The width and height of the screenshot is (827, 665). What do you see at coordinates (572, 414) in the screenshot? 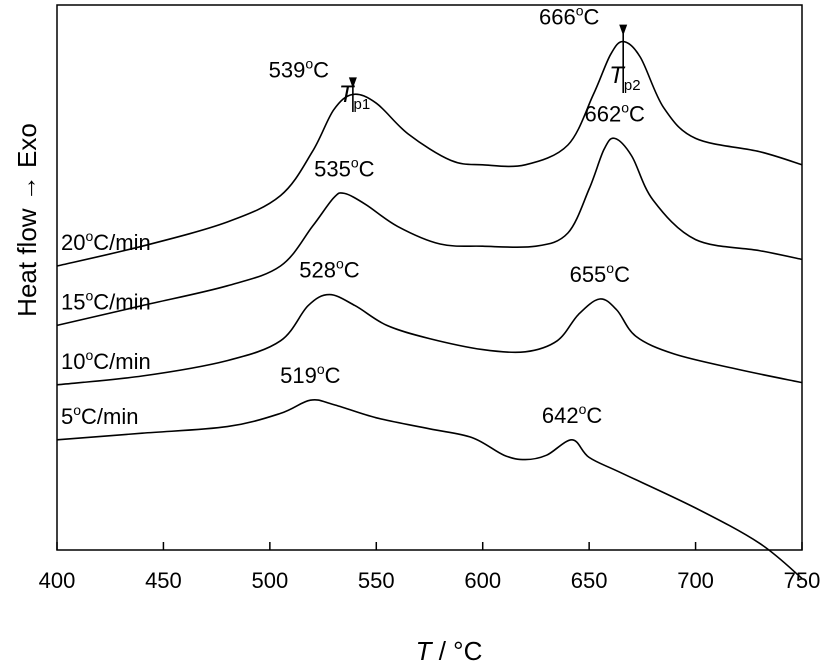
I see `peak-label-642: 642oC` at bounding box center [572, 414].